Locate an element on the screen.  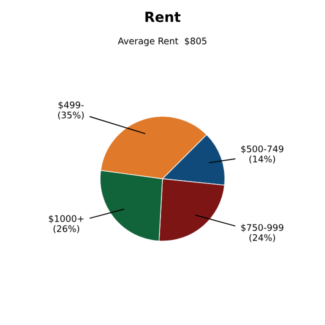
data-label: (14%) is located at coordinates (262, 159).